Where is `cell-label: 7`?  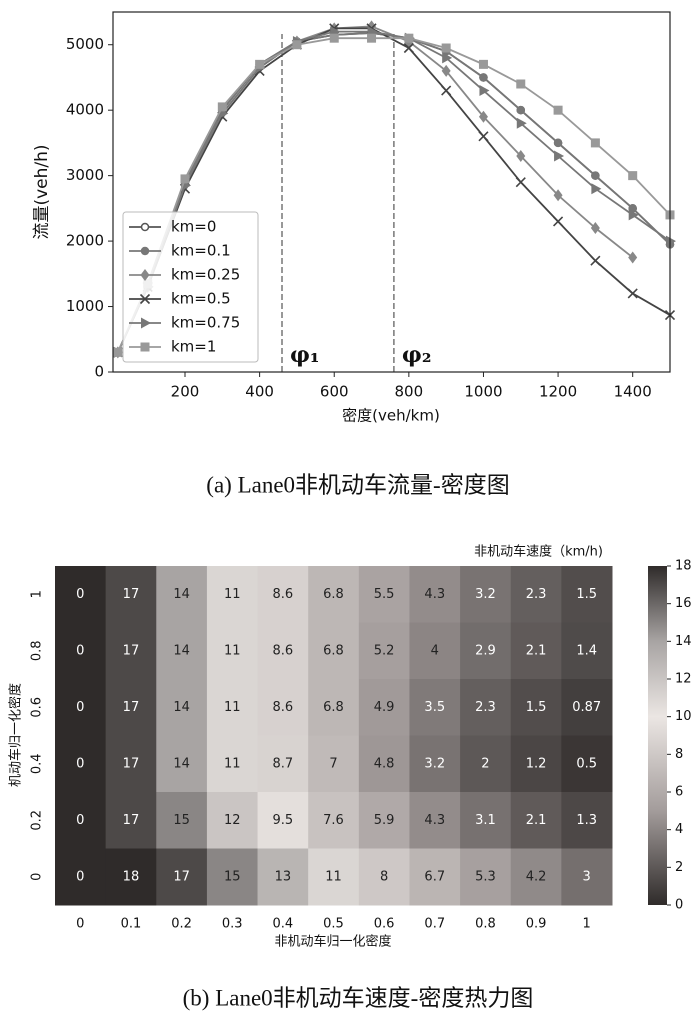 cell-label: 7 is located at coordinates (333, 763).